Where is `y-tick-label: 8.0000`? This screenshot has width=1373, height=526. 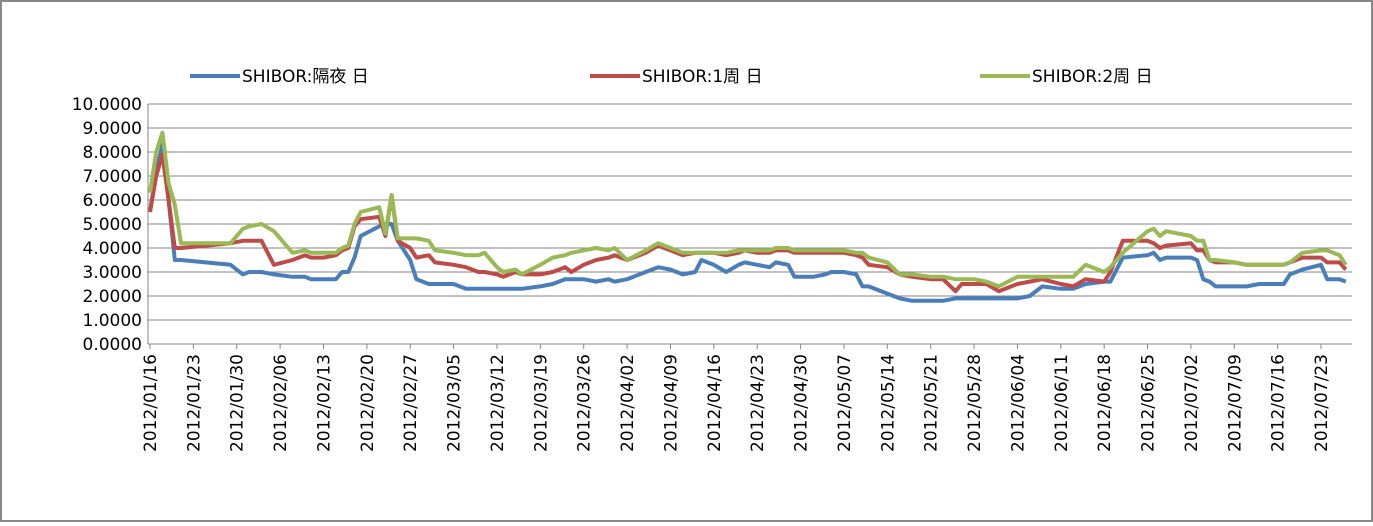 y-tick-label: 8.0000 is located at coordinates (112, 153).